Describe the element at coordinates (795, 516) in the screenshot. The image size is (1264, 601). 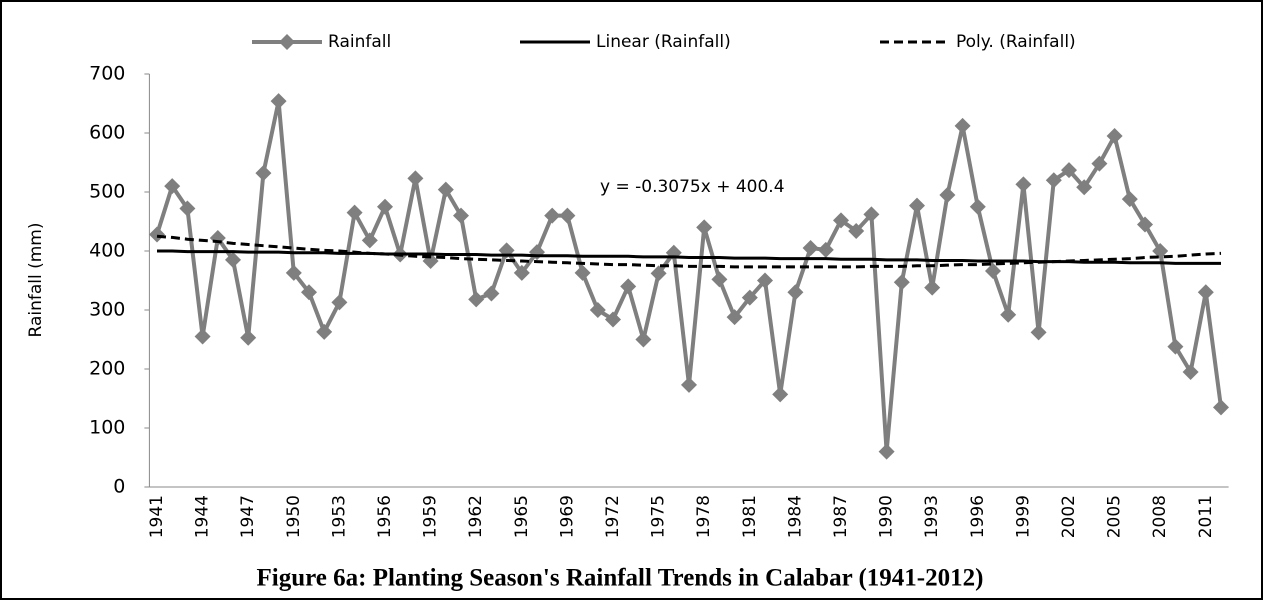
I see `x-tick-label: 1984` at that location.